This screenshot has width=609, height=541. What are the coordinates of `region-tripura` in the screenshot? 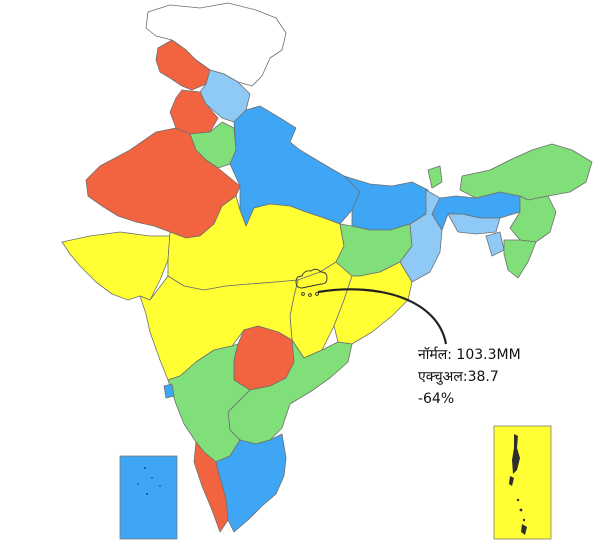 It's located at (495, 244).